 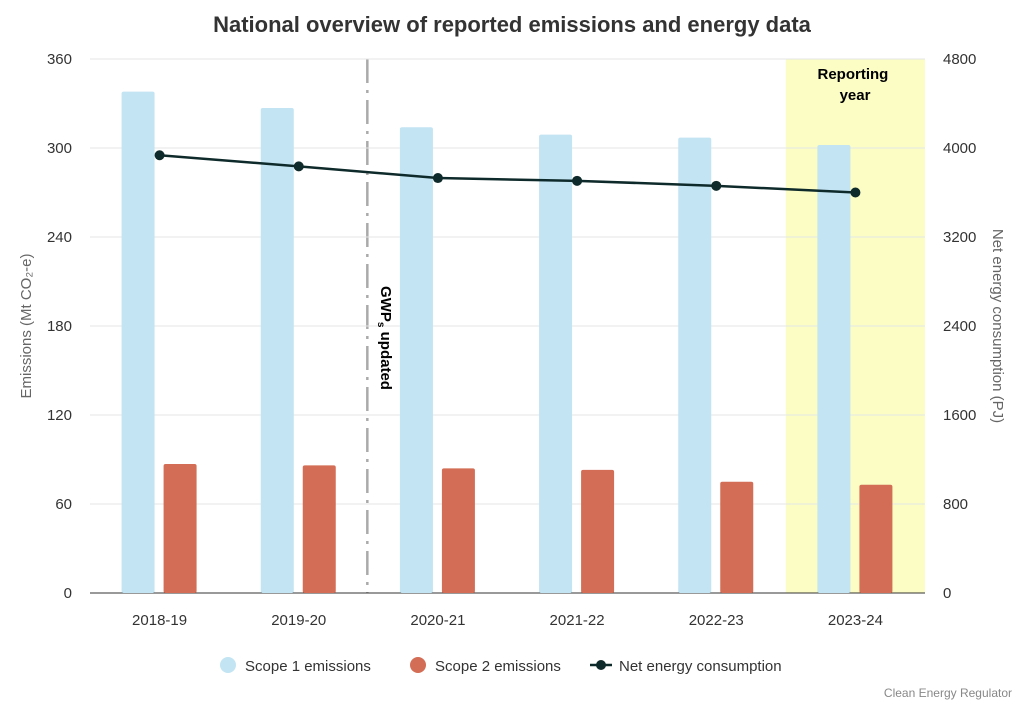 What do you see at coordinates (308, 666) in the screenshot?
I see `legend-label: Scope 1 emissions` at bounding box center [308, 666].